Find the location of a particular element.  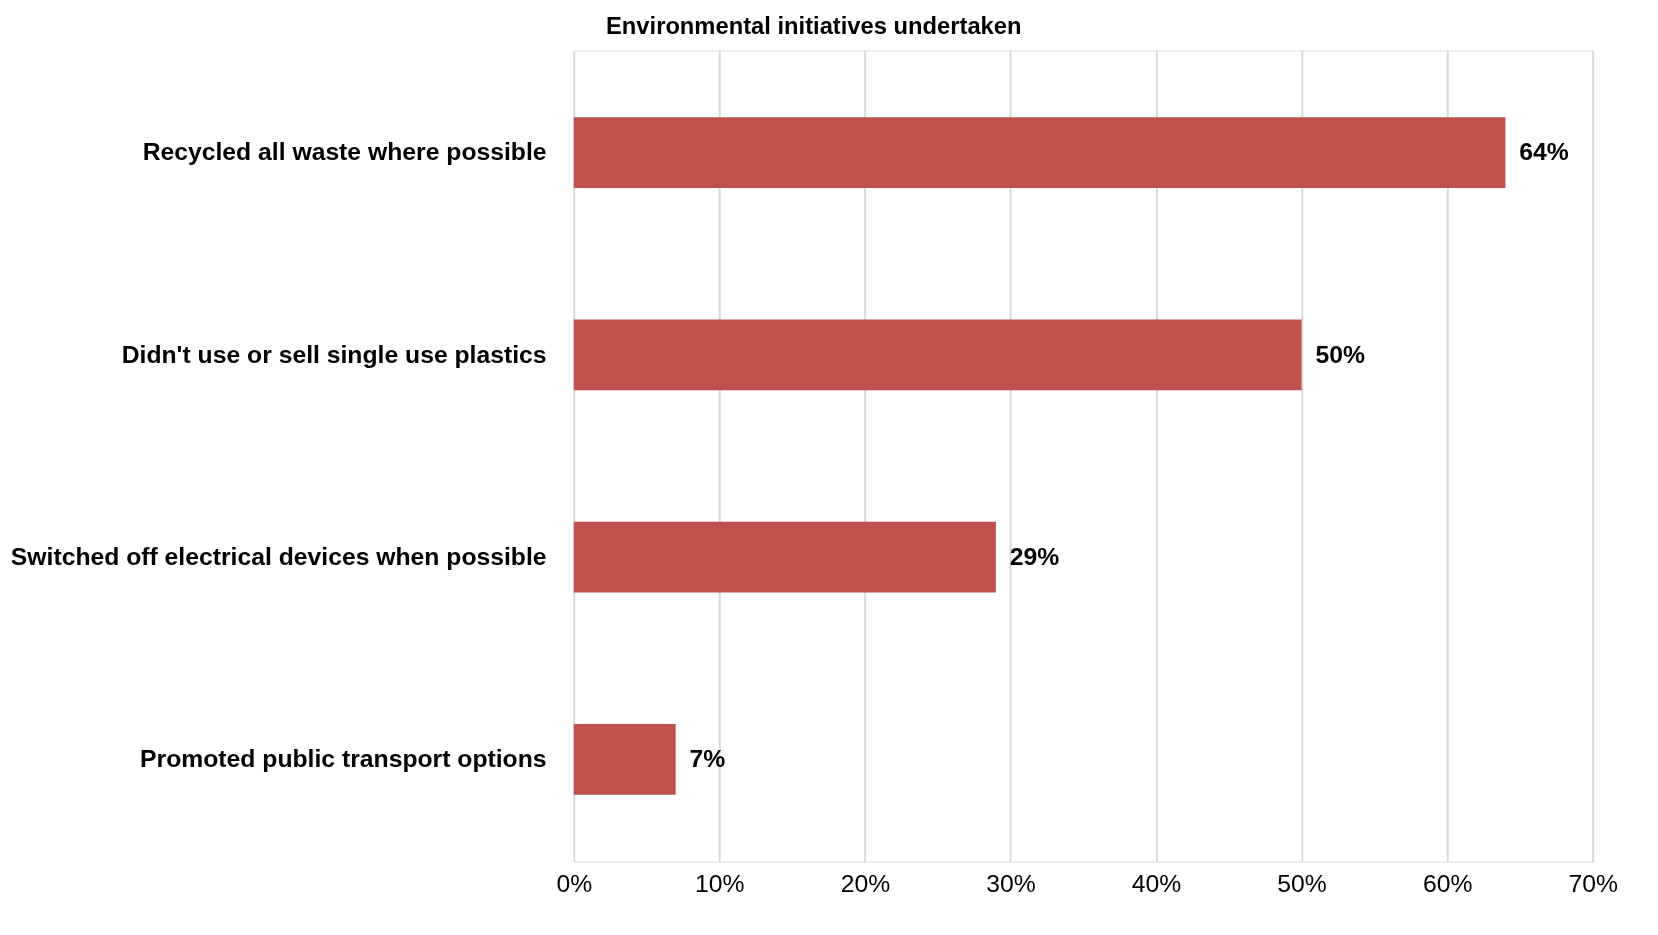

data-label: 7% is located at coordinates (707, 759).